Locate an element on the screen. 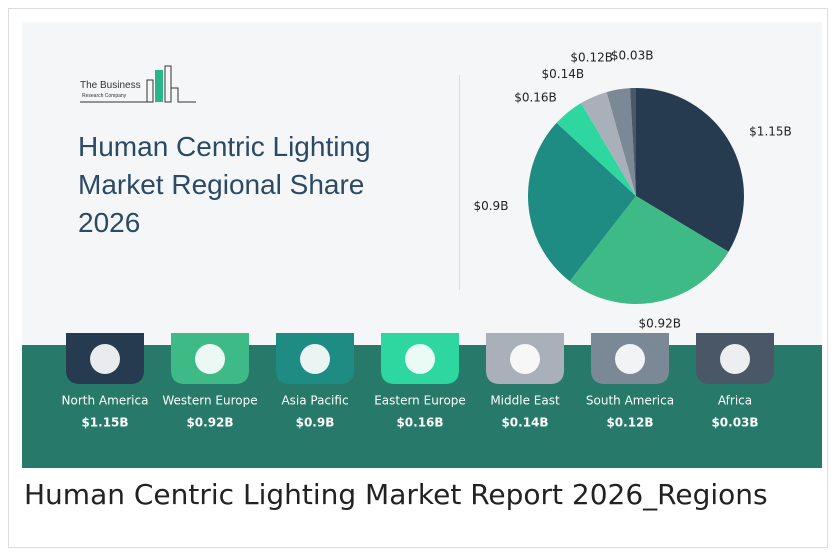 This screenshot has width=838, height=552. region-value: $0.14B is located at coordinates (524, 423).